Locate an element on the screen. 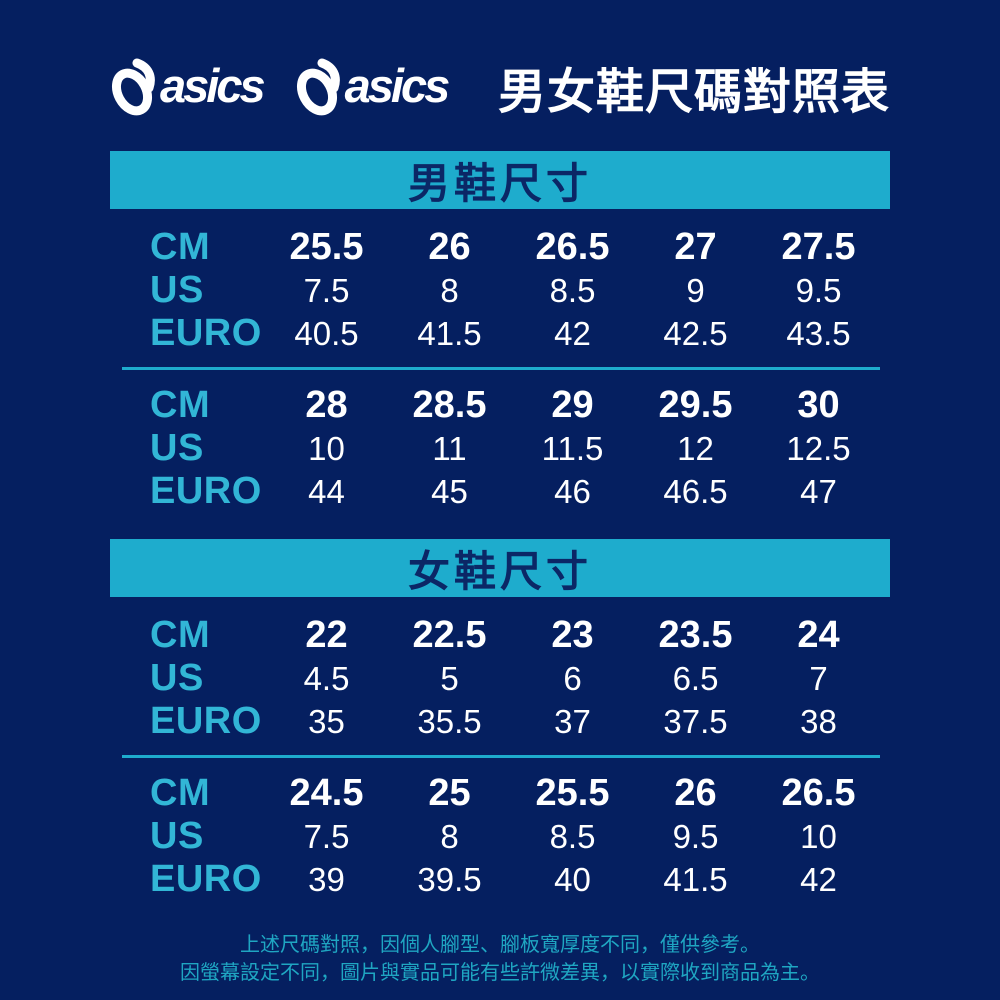 The width and height of the screenshot is (1000, 1000). womens-banner: 女鞋尺寸 is located at coordinates (500, 568).